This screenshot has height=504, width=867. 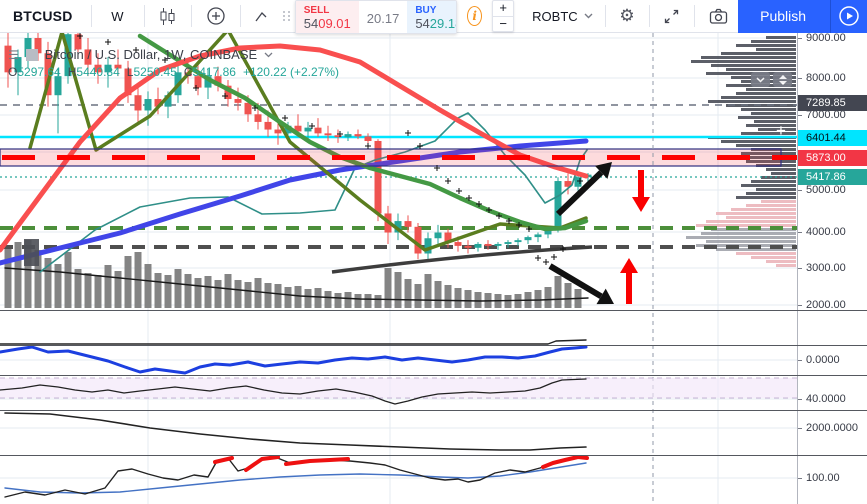 I want to click on add-alert-plus-icon: +, so click(x=781, y=130).